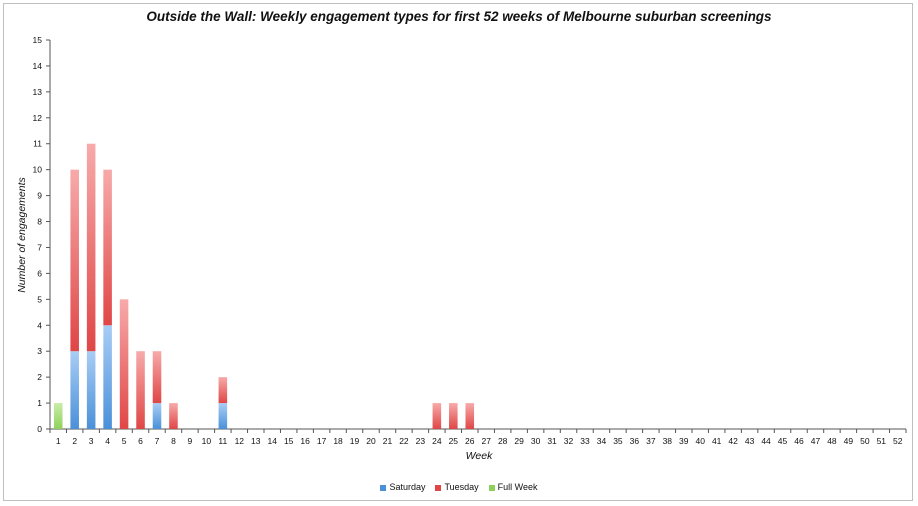  Describe the element at coordinates (519, 441) in the screenshot. I see `x-tick-label: 29` at that location.